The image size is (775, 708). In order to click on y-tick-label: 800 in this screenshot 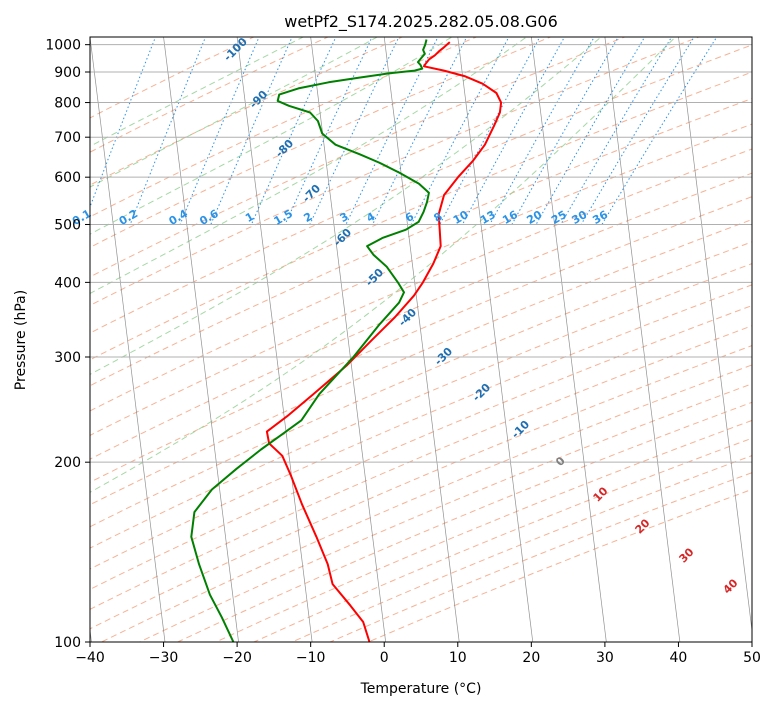, I will do `click(67, 104)`.